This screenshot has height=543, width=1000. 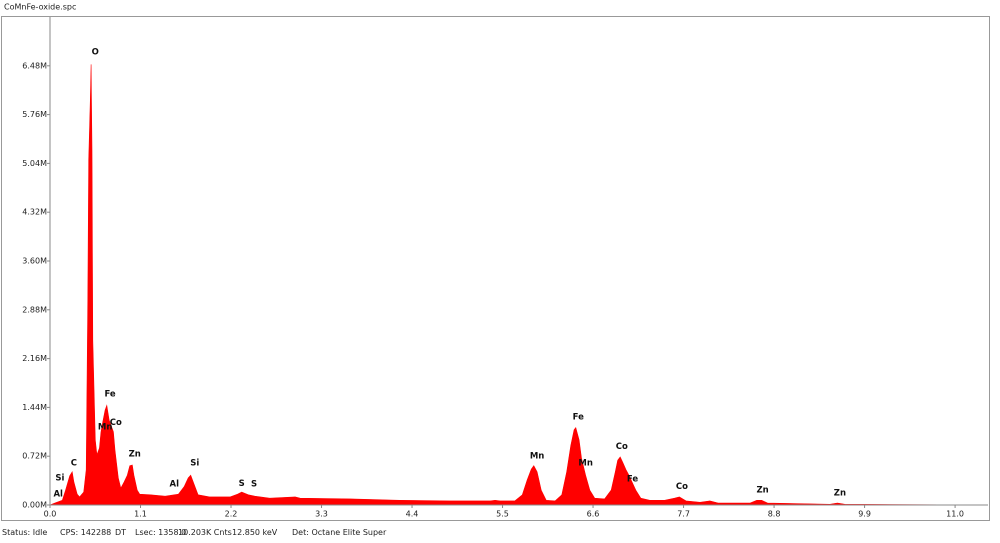 What do you see at coordinates (34, 358) in the screenshot?
I see `y-tick-label: 2.16M` at bounding box center [34, 358].